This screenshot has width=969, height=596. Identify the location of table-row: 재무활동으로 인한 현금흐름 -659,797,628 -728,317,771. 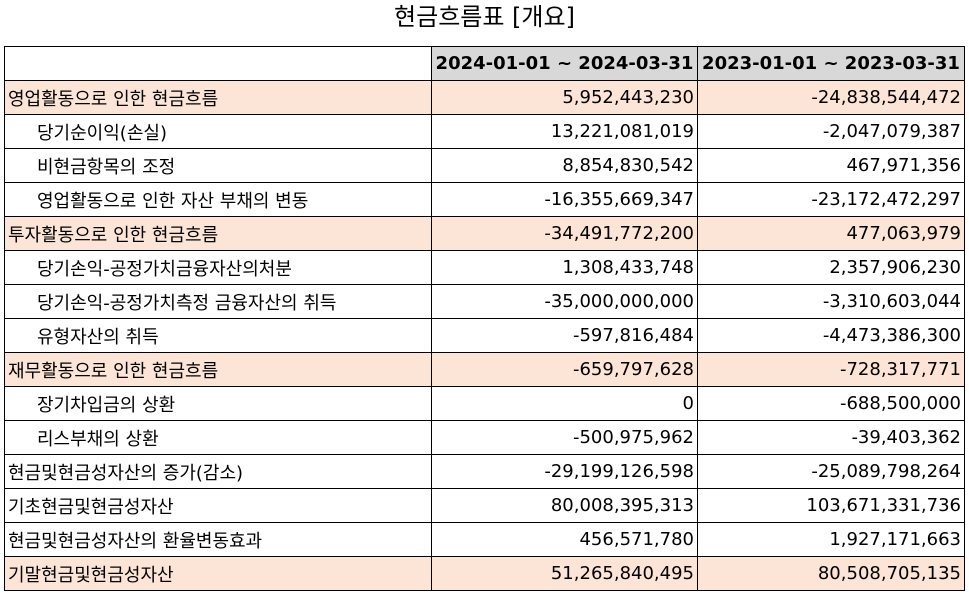
(484, 369).